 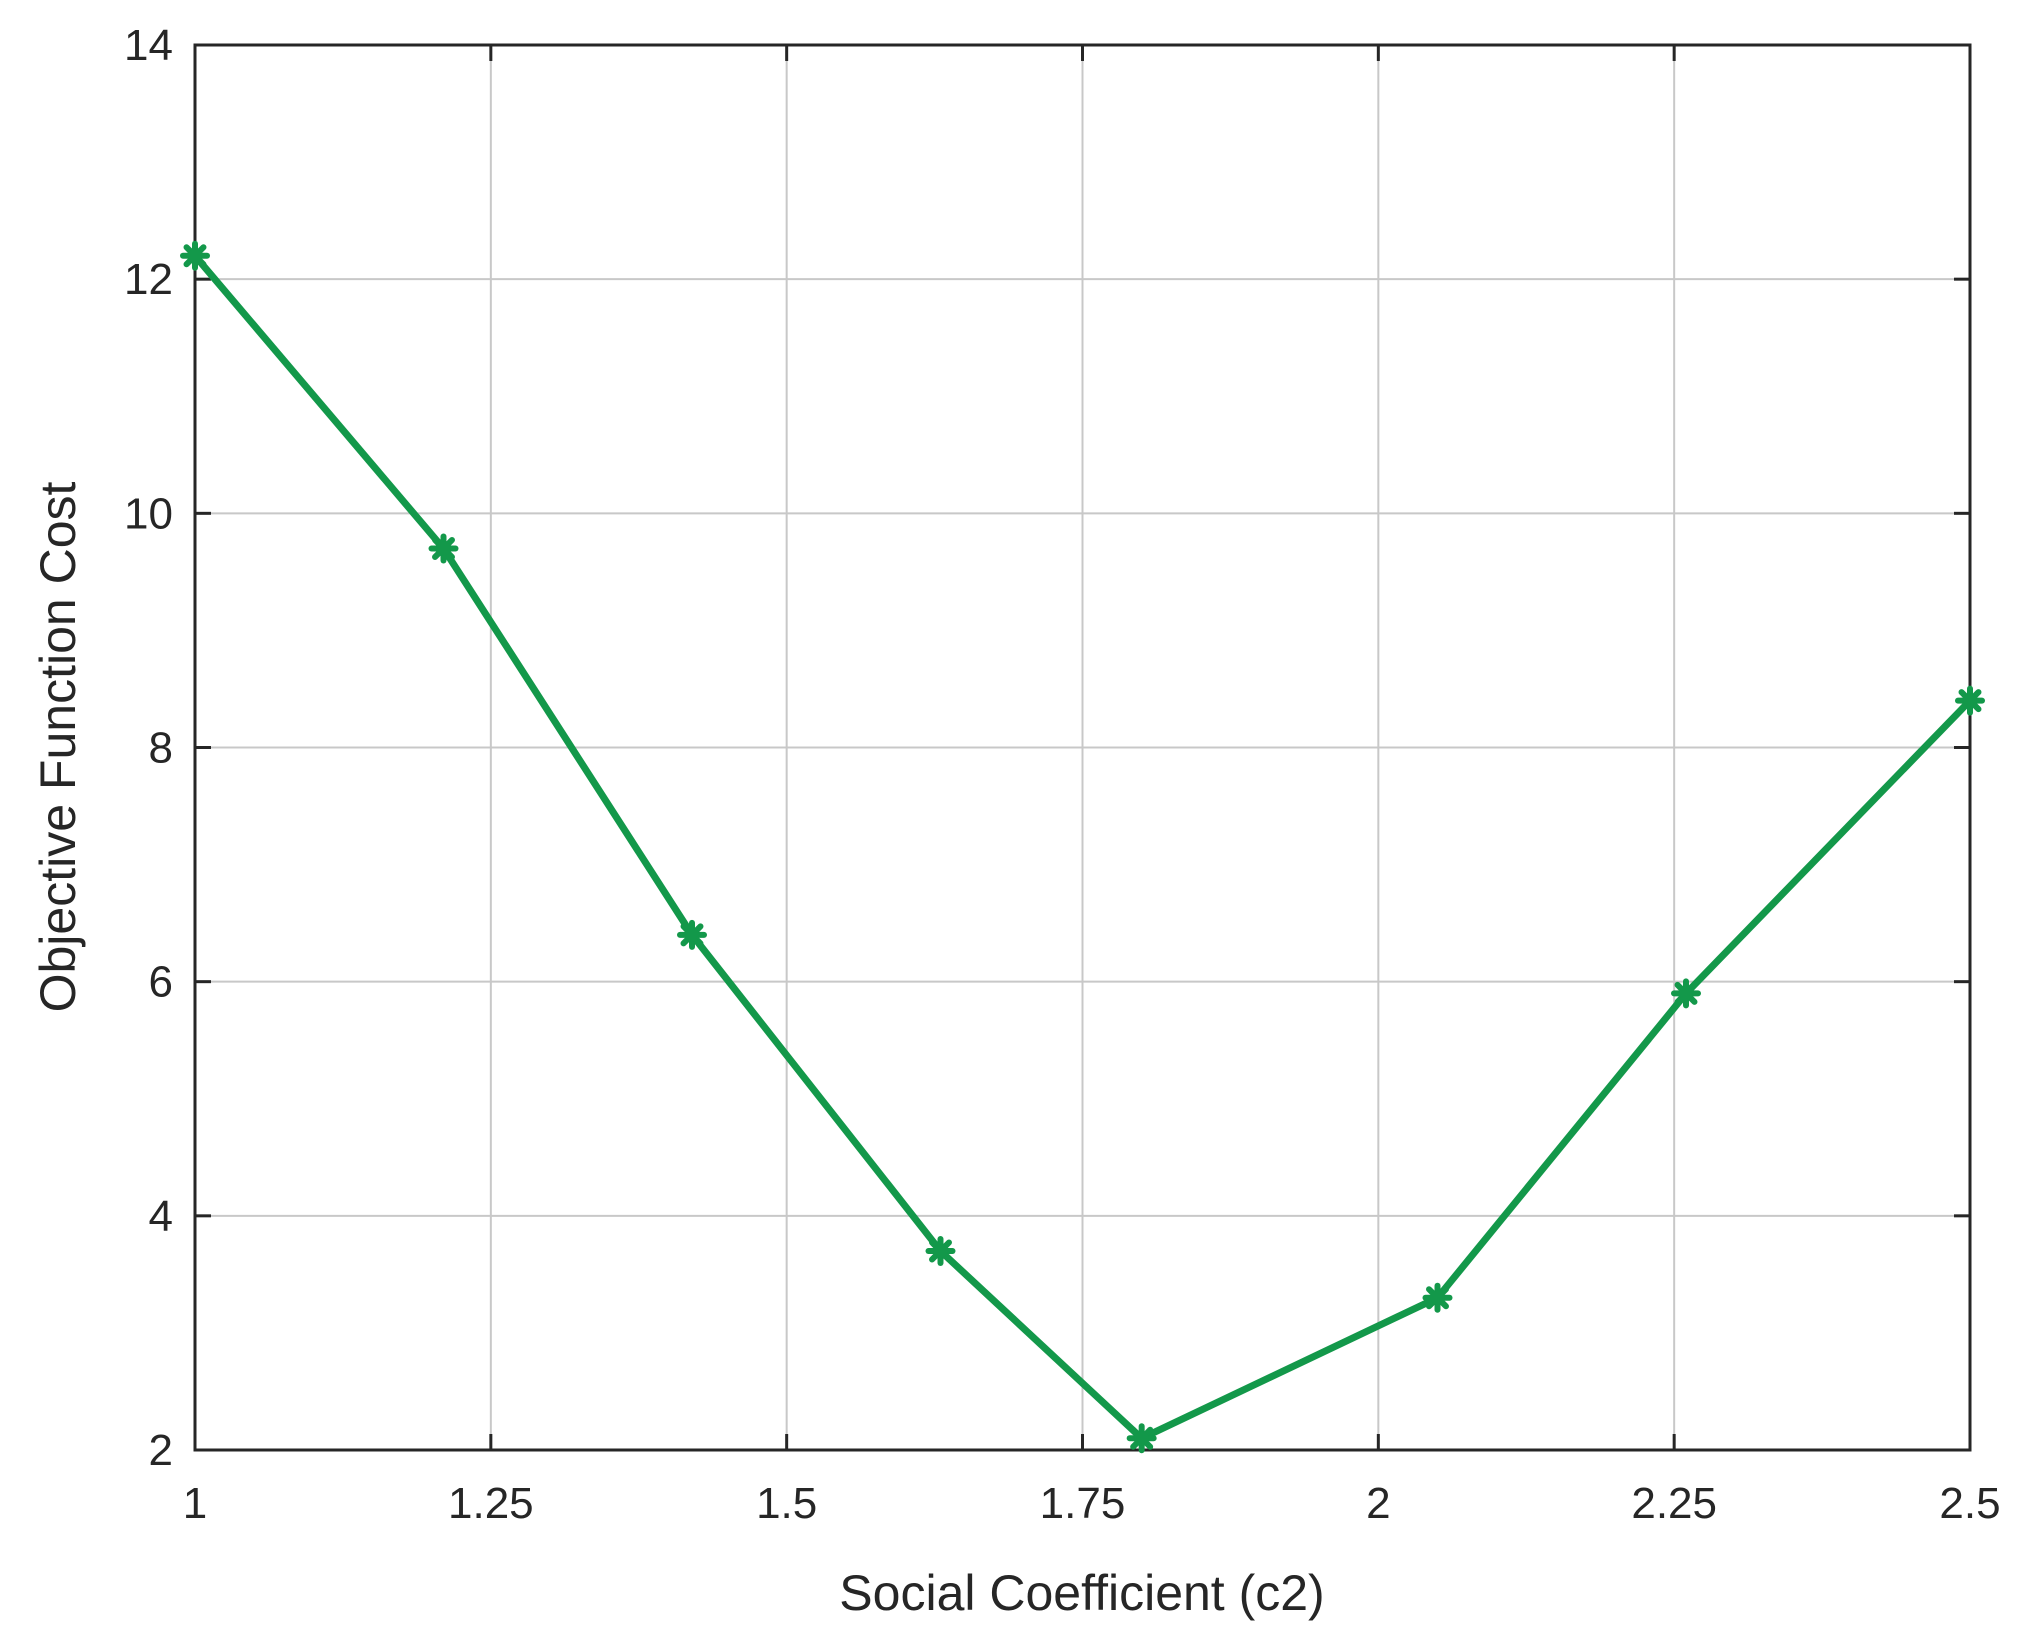 What do you see at coordinates (161, 748) in the screenshot?
I see `y-tick-label: 8` at bounding box center [161, 748].